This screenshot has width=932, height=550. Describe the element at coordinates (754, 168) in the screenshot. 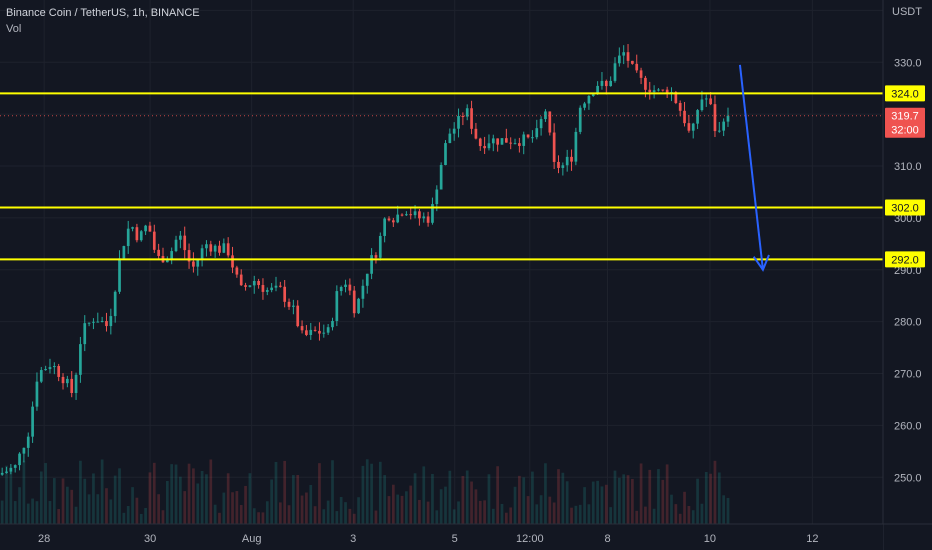

I see `projection-arrow` at that location.